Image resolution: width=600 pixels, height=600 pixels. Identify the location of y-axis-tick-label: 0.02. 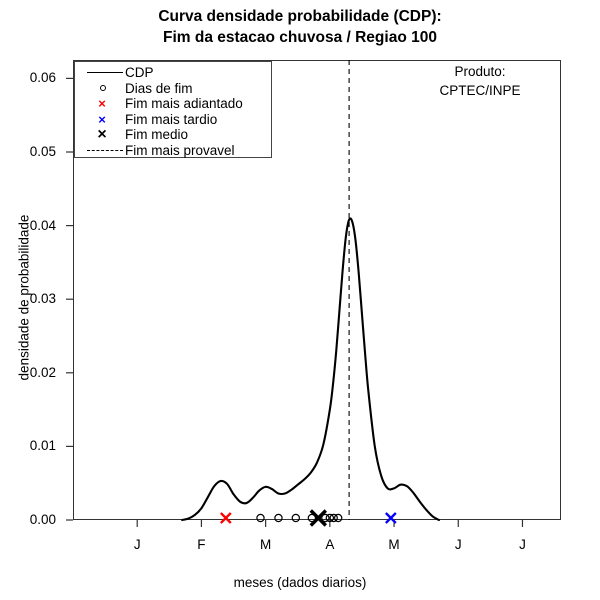
(42, 372).